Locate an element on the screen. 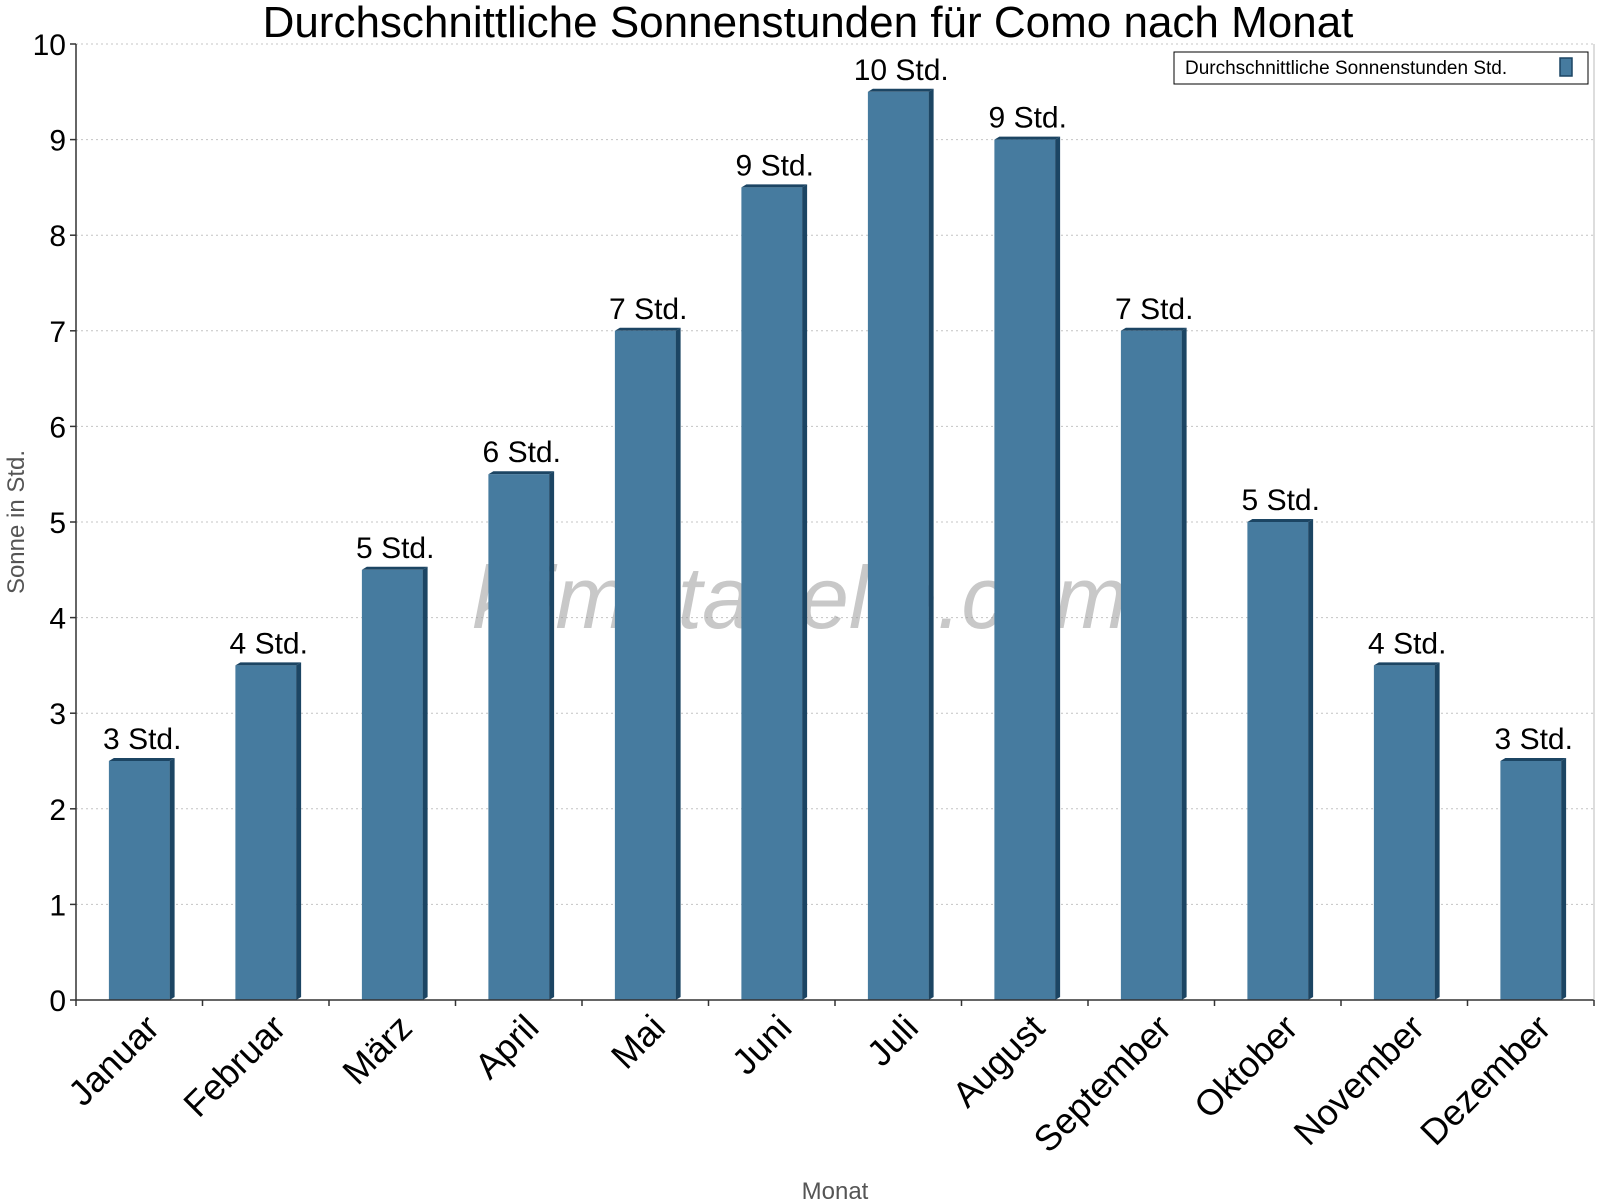 This screenshot has height=1200, width=1600. x-tick-label: April is located at coordinates (506, 1047).